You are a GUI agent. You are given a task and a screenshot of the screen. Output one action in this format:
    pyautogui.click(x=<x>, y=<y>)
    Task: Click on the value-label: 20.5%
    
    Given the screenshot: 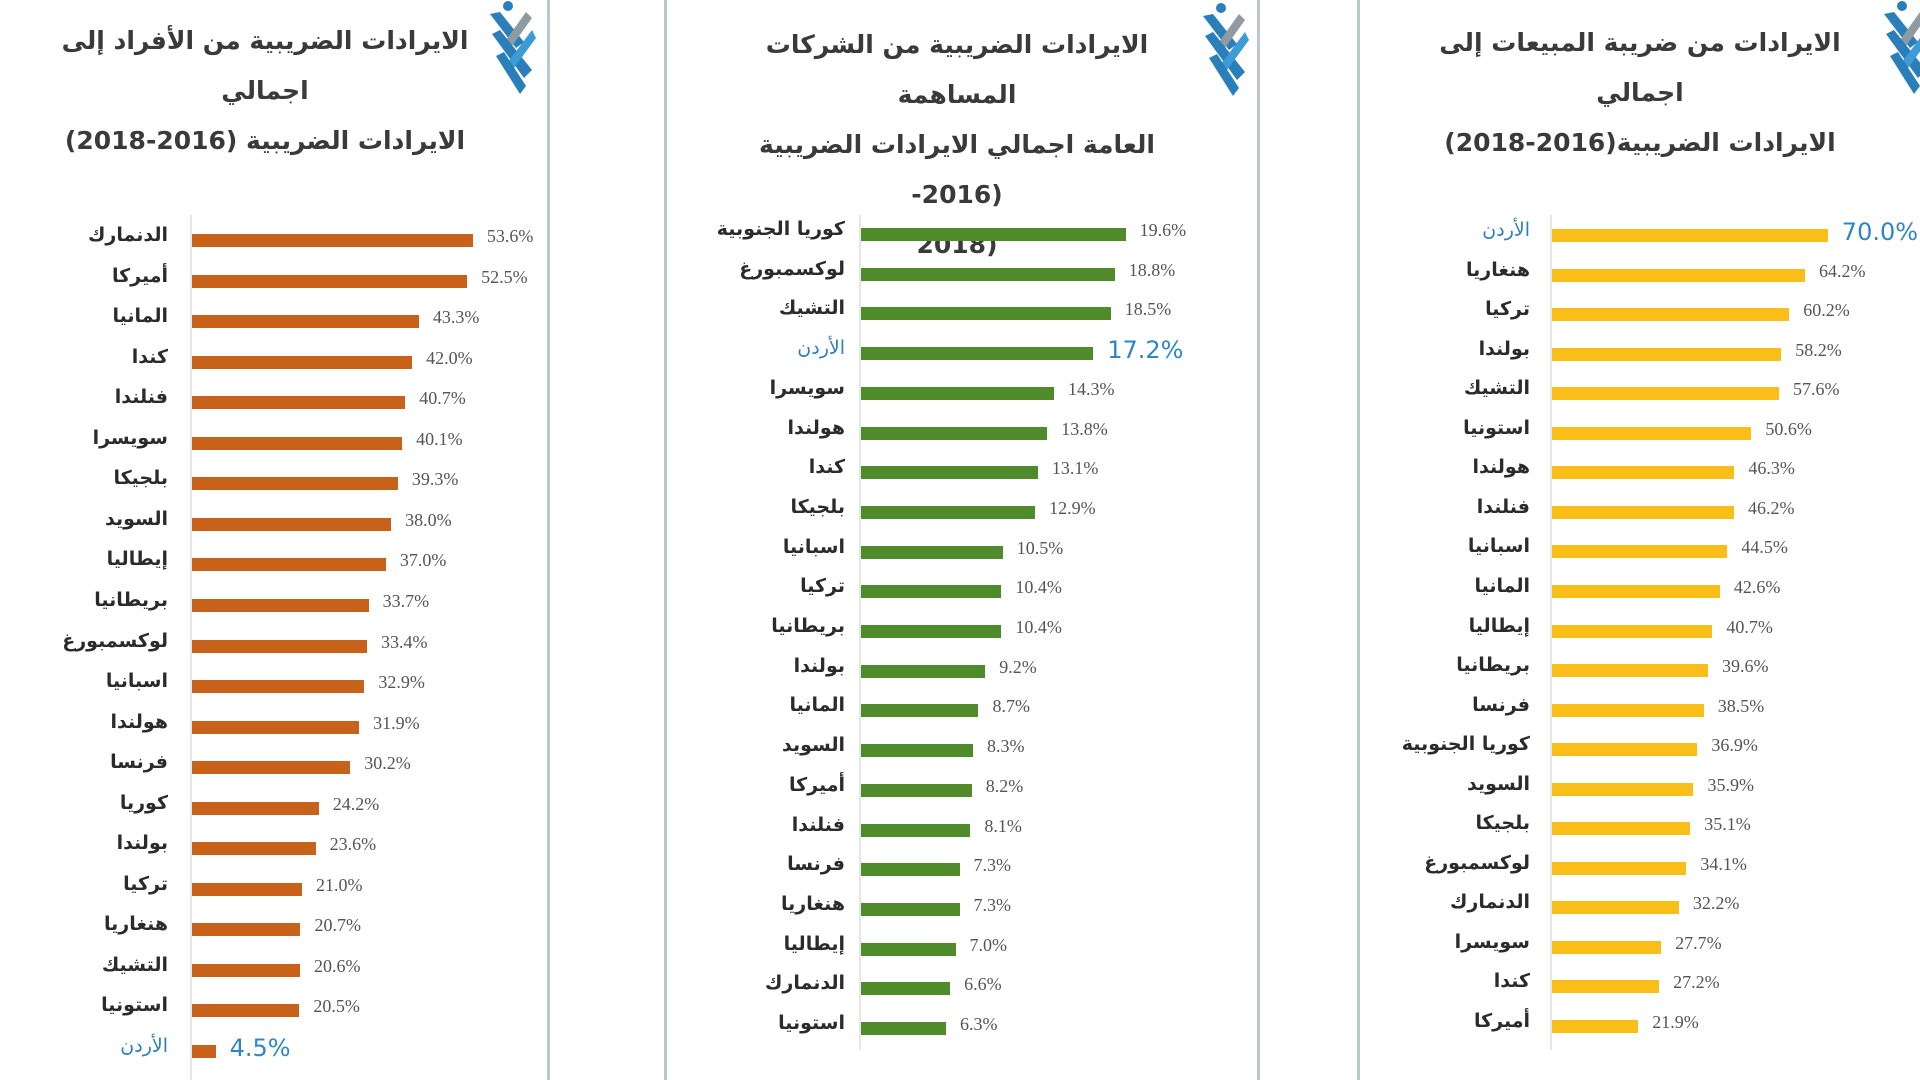 What is the action you would take?
    pyautogui.click(x=336, y=1006)
    